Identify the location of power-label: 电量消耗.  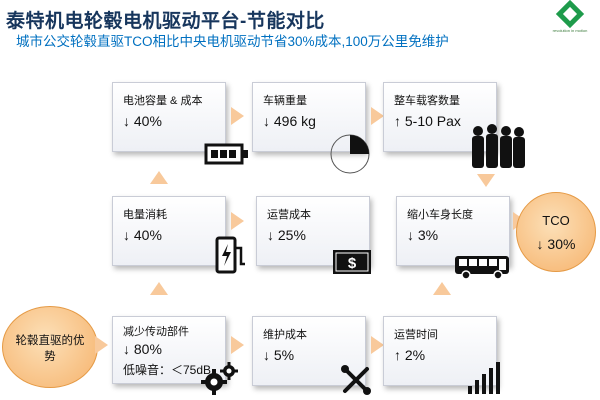
(145, 215).